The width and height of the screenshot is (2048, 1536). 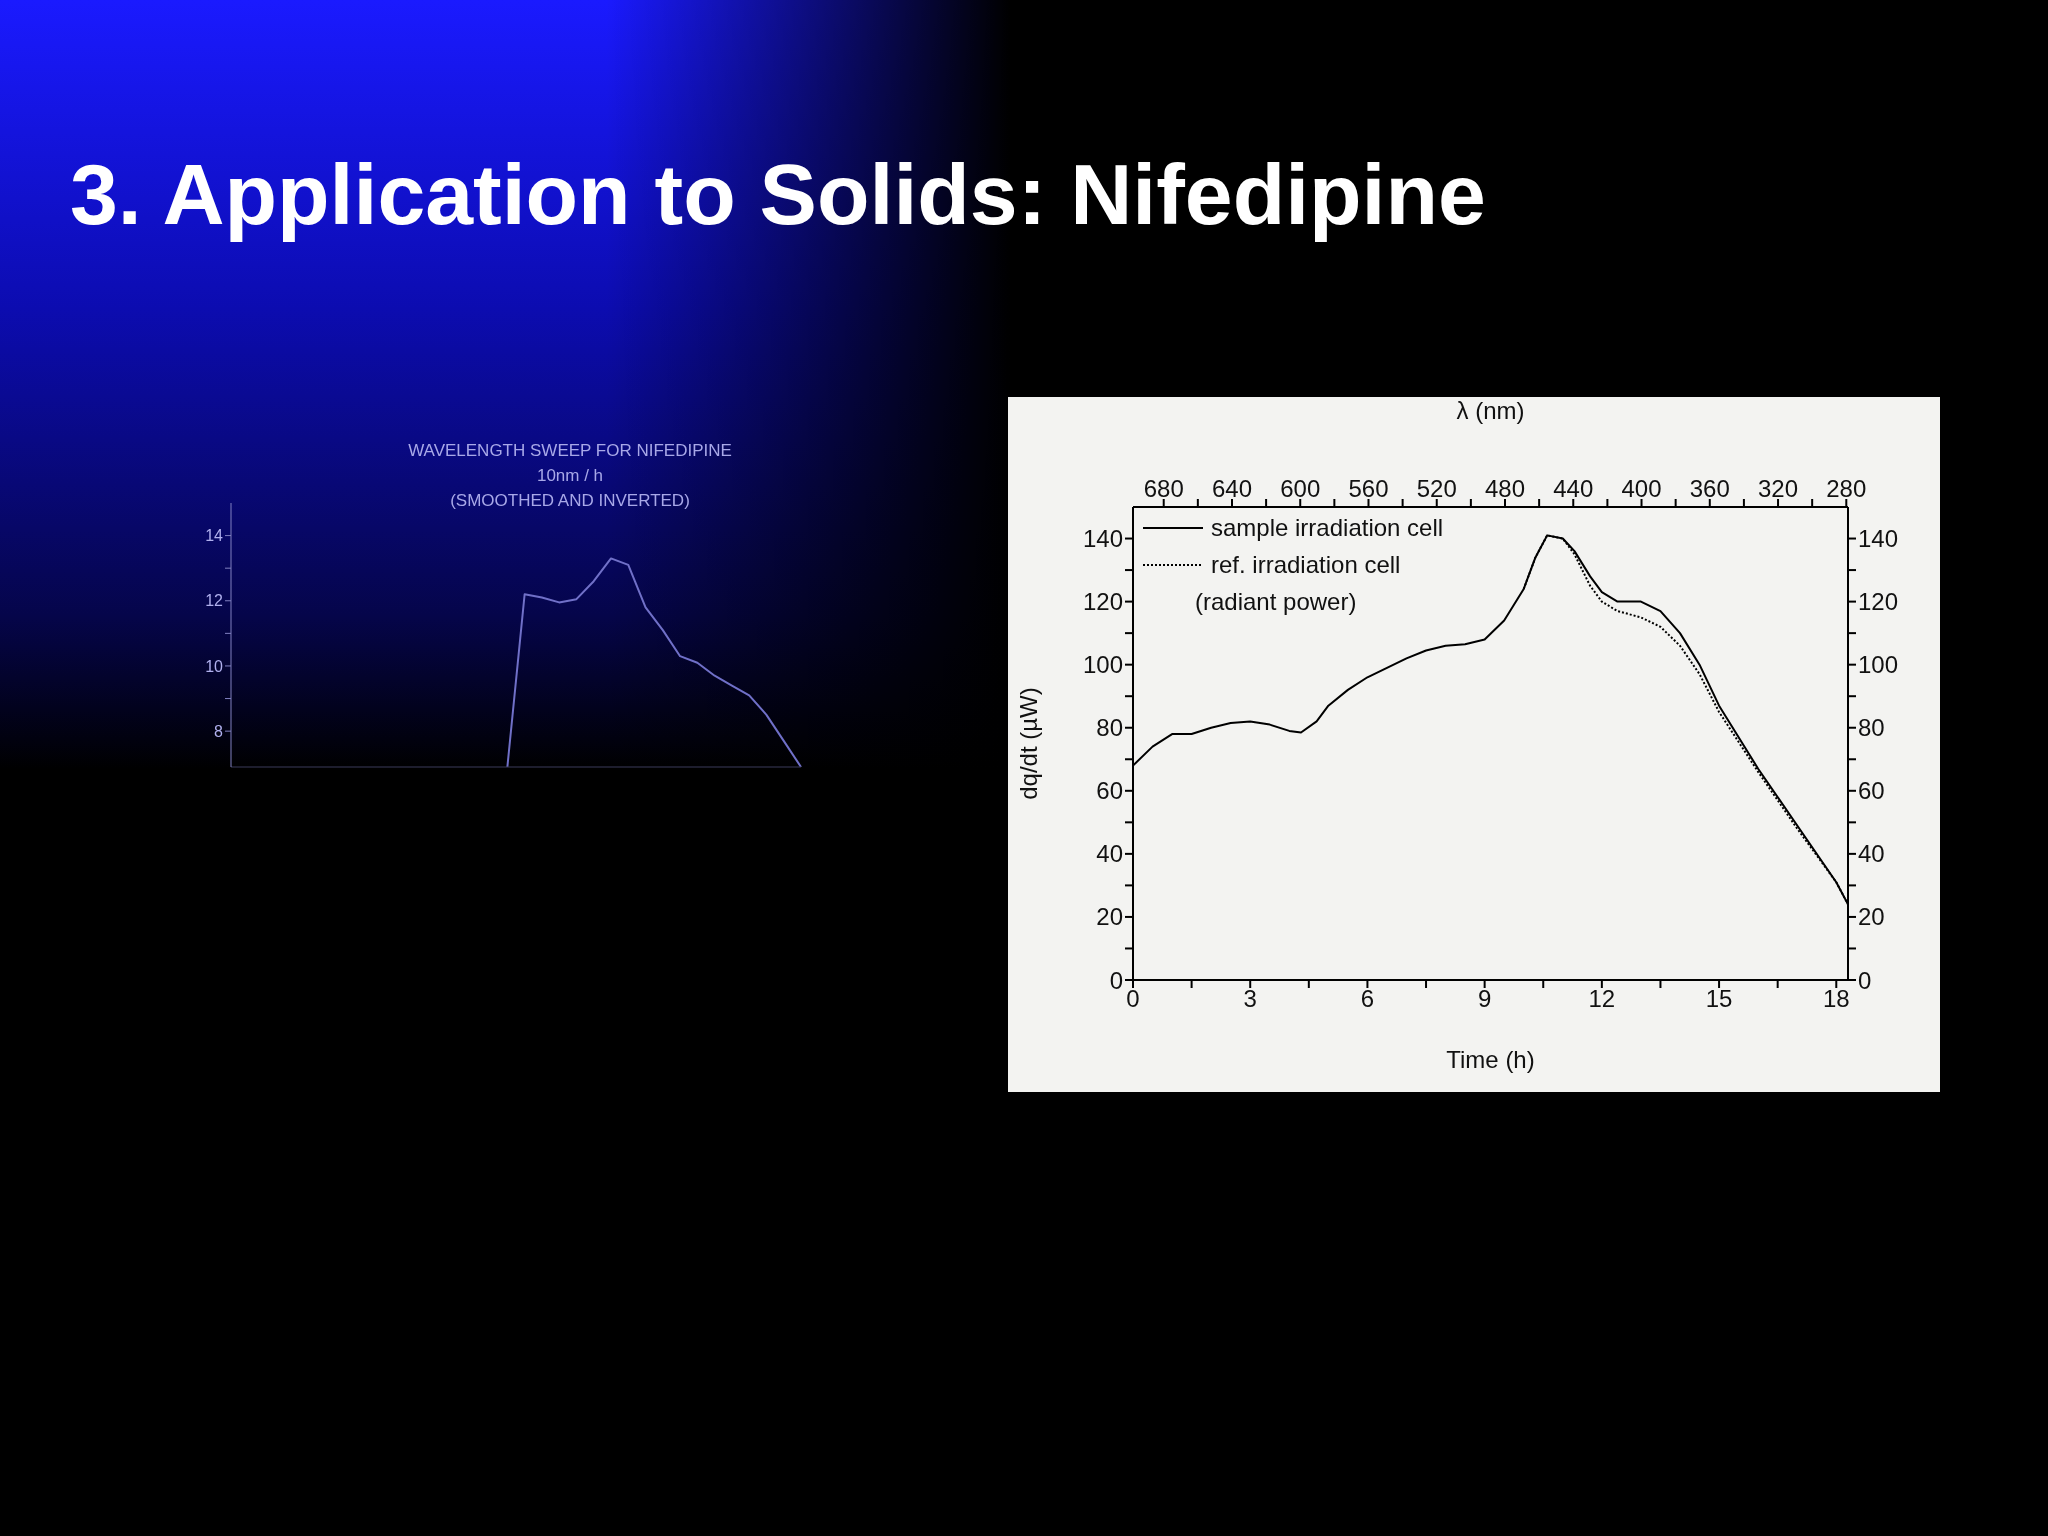 I want to click on y-tick-label: 100, so click(x=1102, y=665).